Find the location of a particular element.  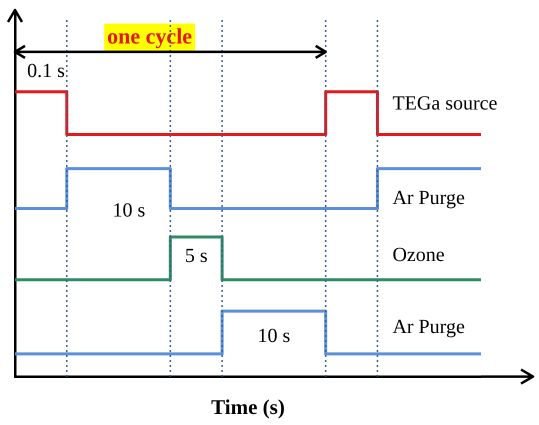

series-label: Ozone is located at coordinates (418, 255).